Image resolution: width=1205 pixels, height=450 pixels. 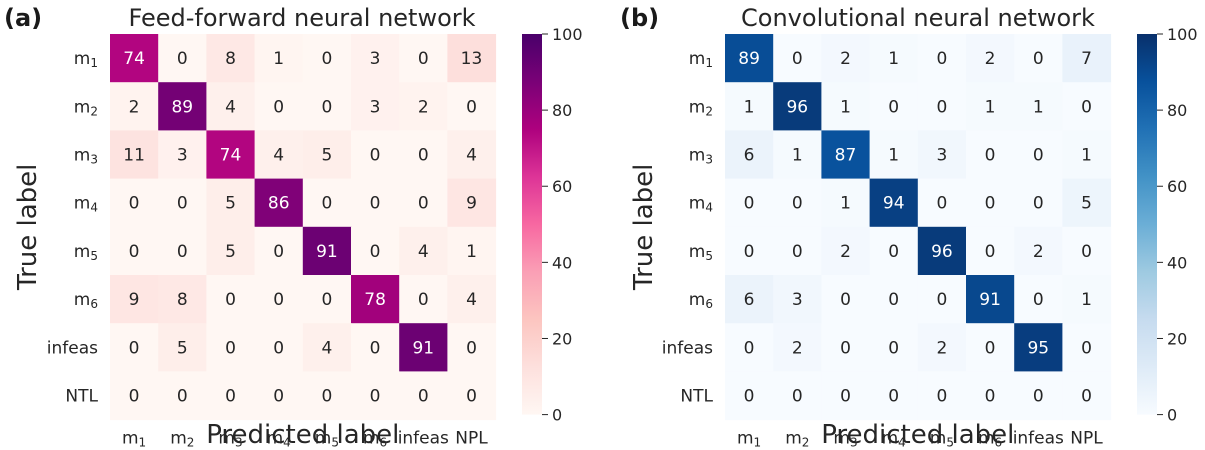 I want to click on chart-title: Convolutional neural network, so click(x=918, y=18).